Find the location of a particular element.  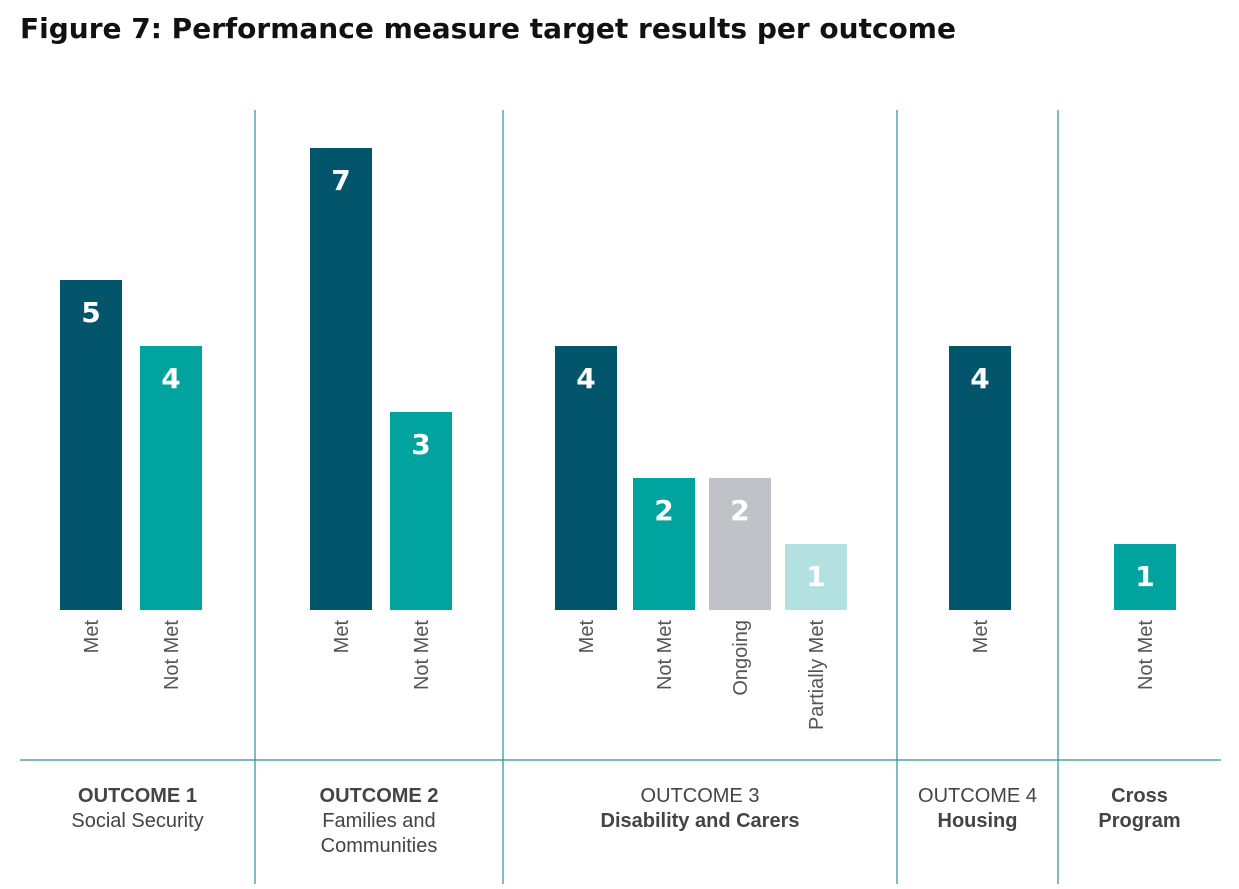

bar-group-1-met is located at coordinates (91, 445).